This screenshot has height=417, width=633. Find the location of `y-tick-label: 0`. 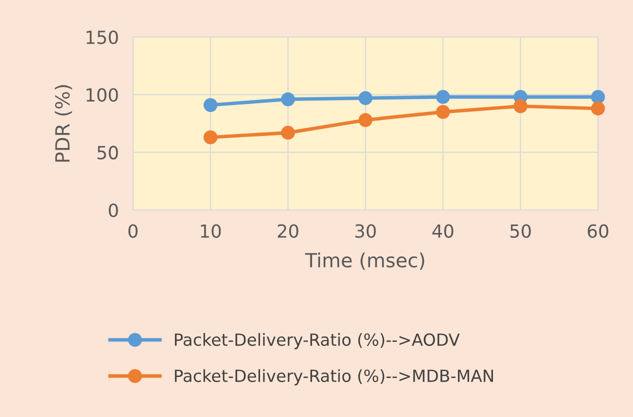

y-tick-label: 0 is located at coordinates (113, 210).